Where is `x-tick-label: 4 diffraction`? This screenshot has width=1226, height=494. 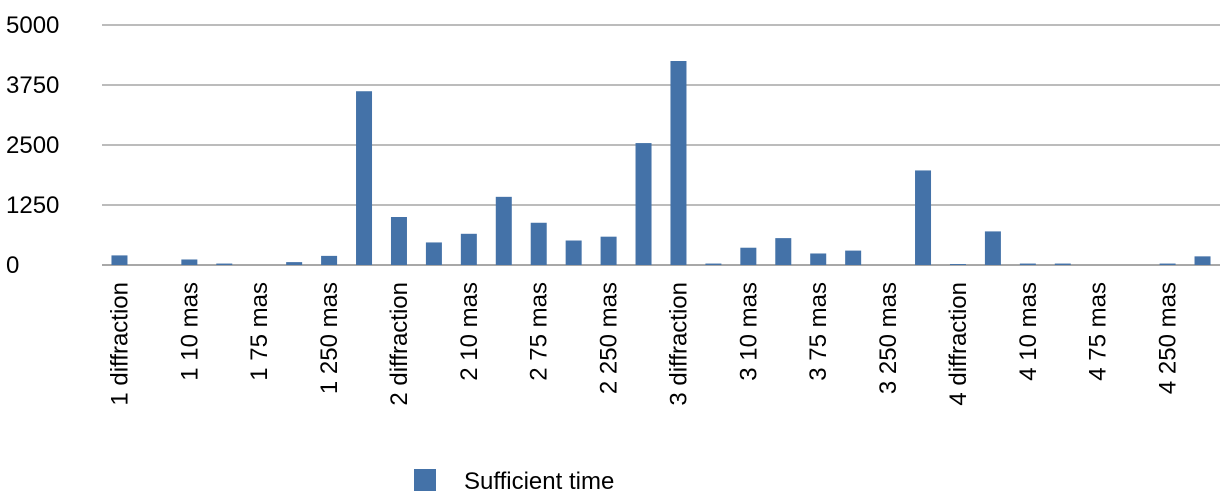 x-tick-label: 4 diffraction is located at coordinates (958, 344).